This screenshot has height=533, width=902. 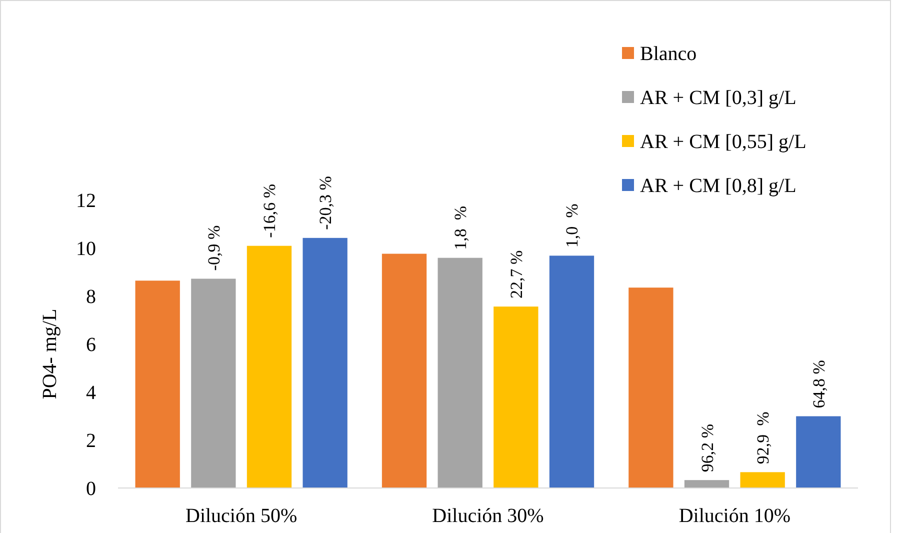 I want to click on annotation: 92,9 %, so click(x=763, y=438).